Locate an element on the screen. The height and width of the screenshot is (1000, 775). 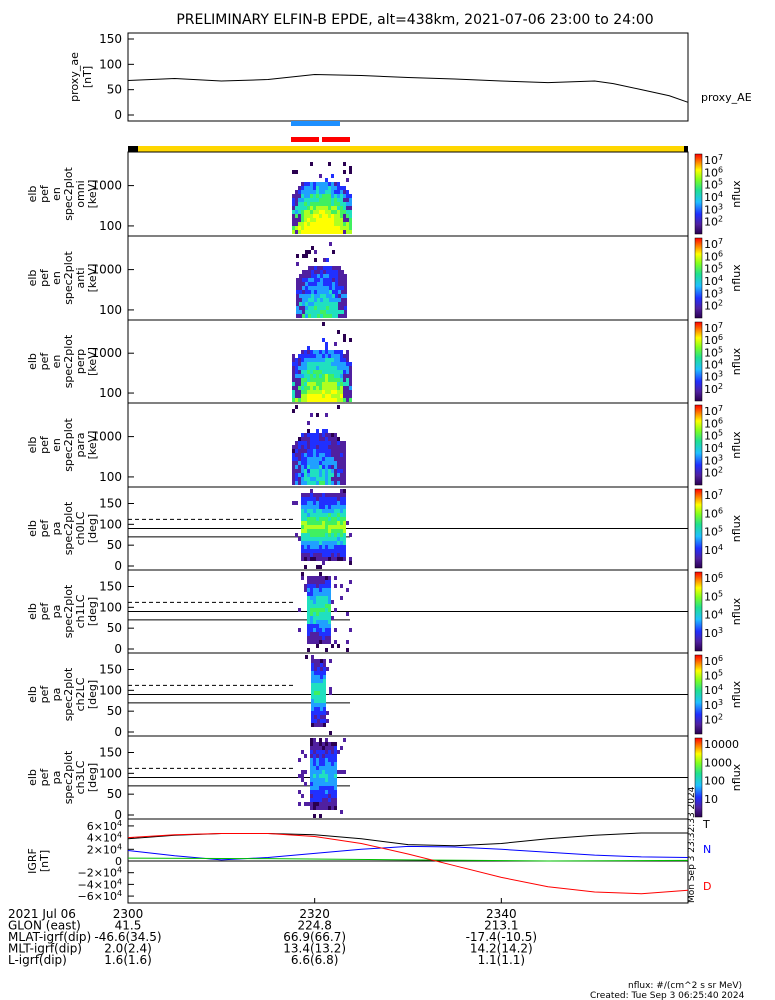
xinfo-row-value: 2320 is located at coordinates (314, 914).